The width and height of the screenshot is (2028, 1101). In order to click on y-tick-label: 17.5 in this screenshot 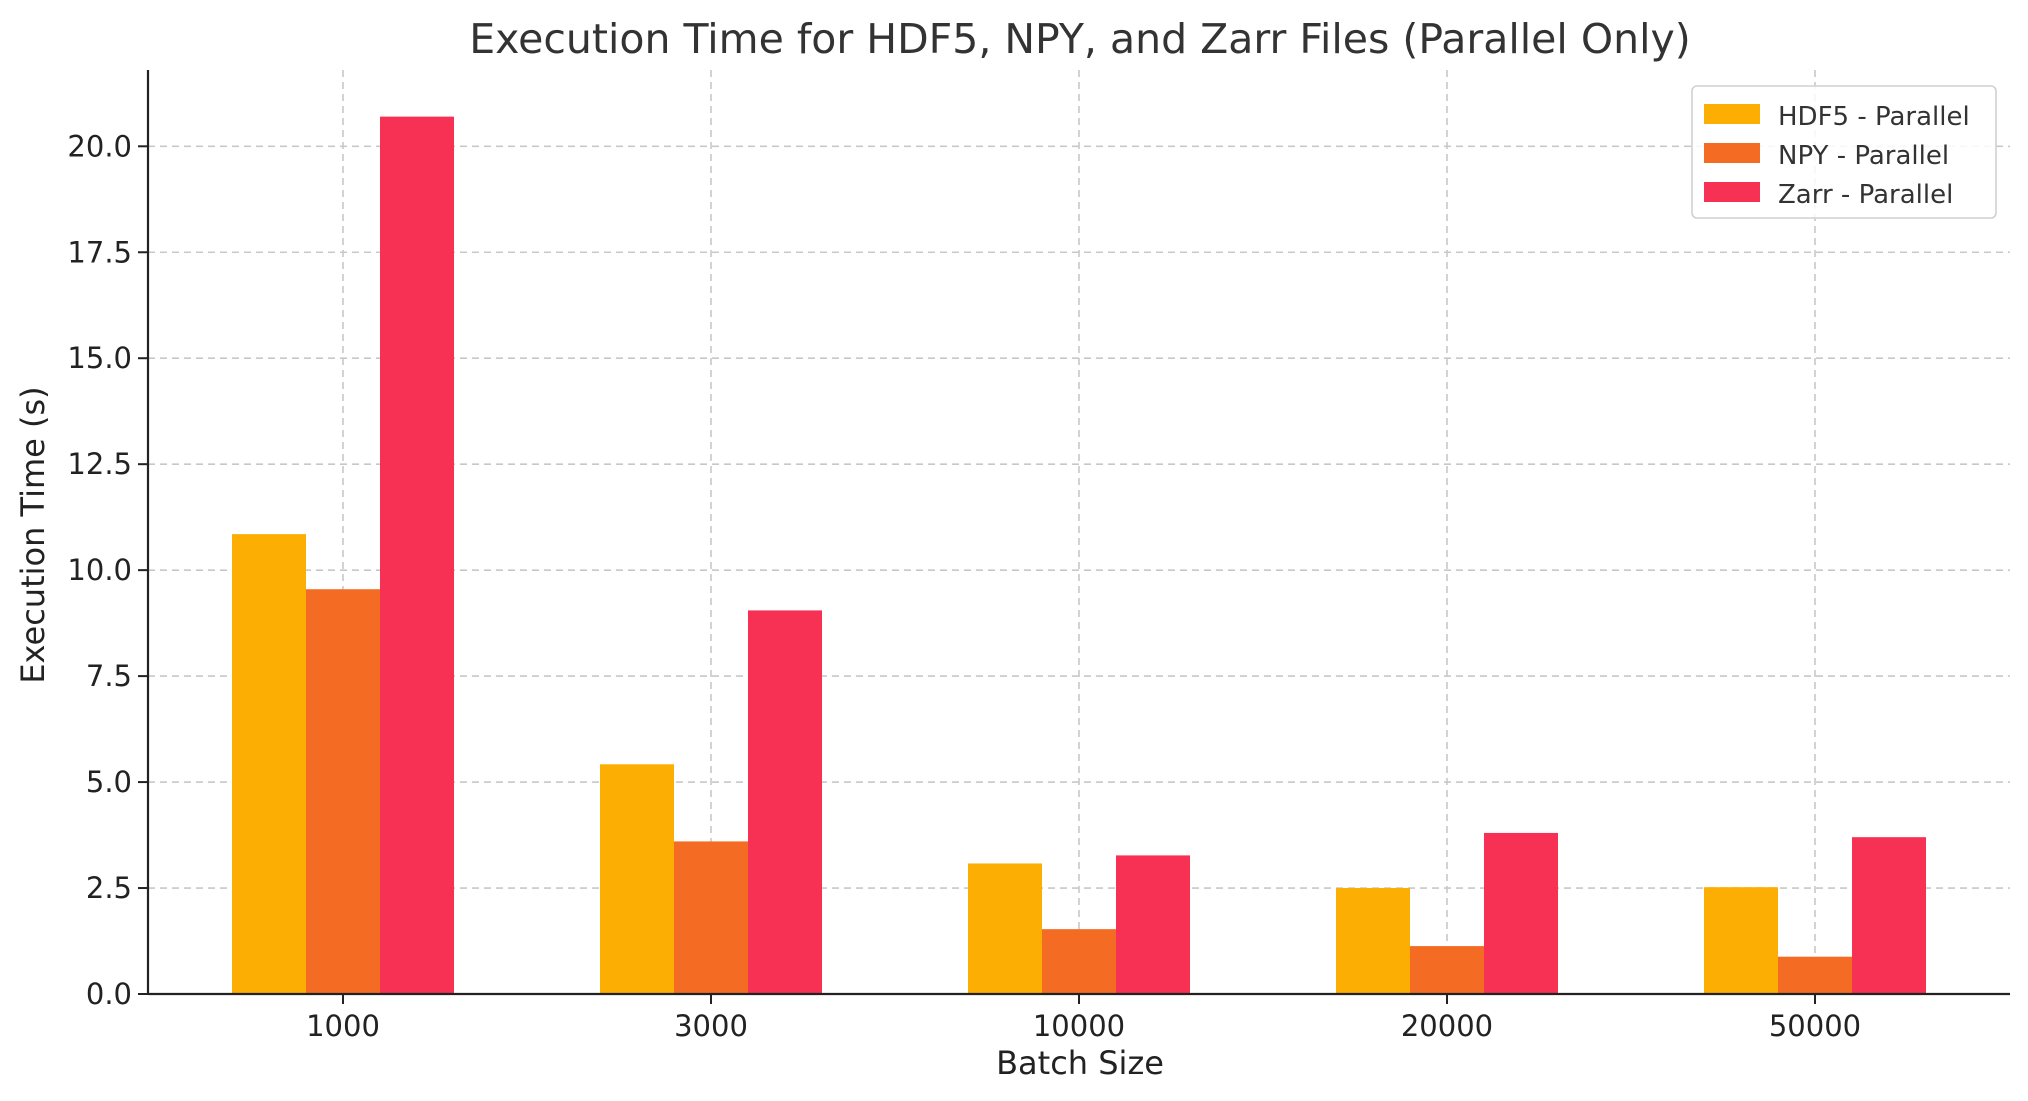, I will do `click(99, 252)`.